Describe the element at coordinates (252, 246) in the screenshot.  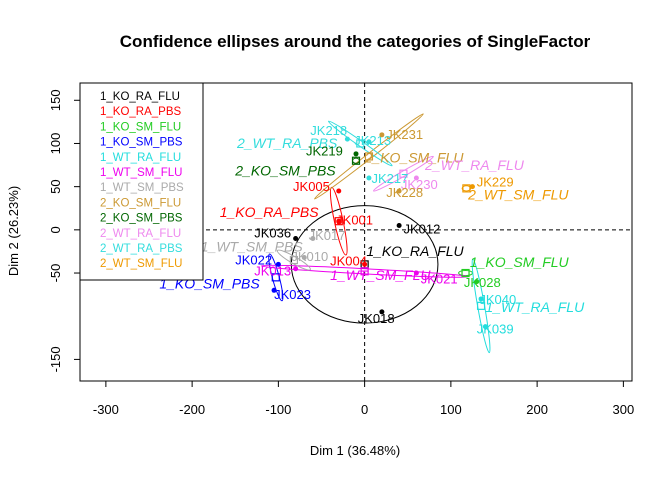
I see `category-label: 1_WT_SM_PBS` at that location.